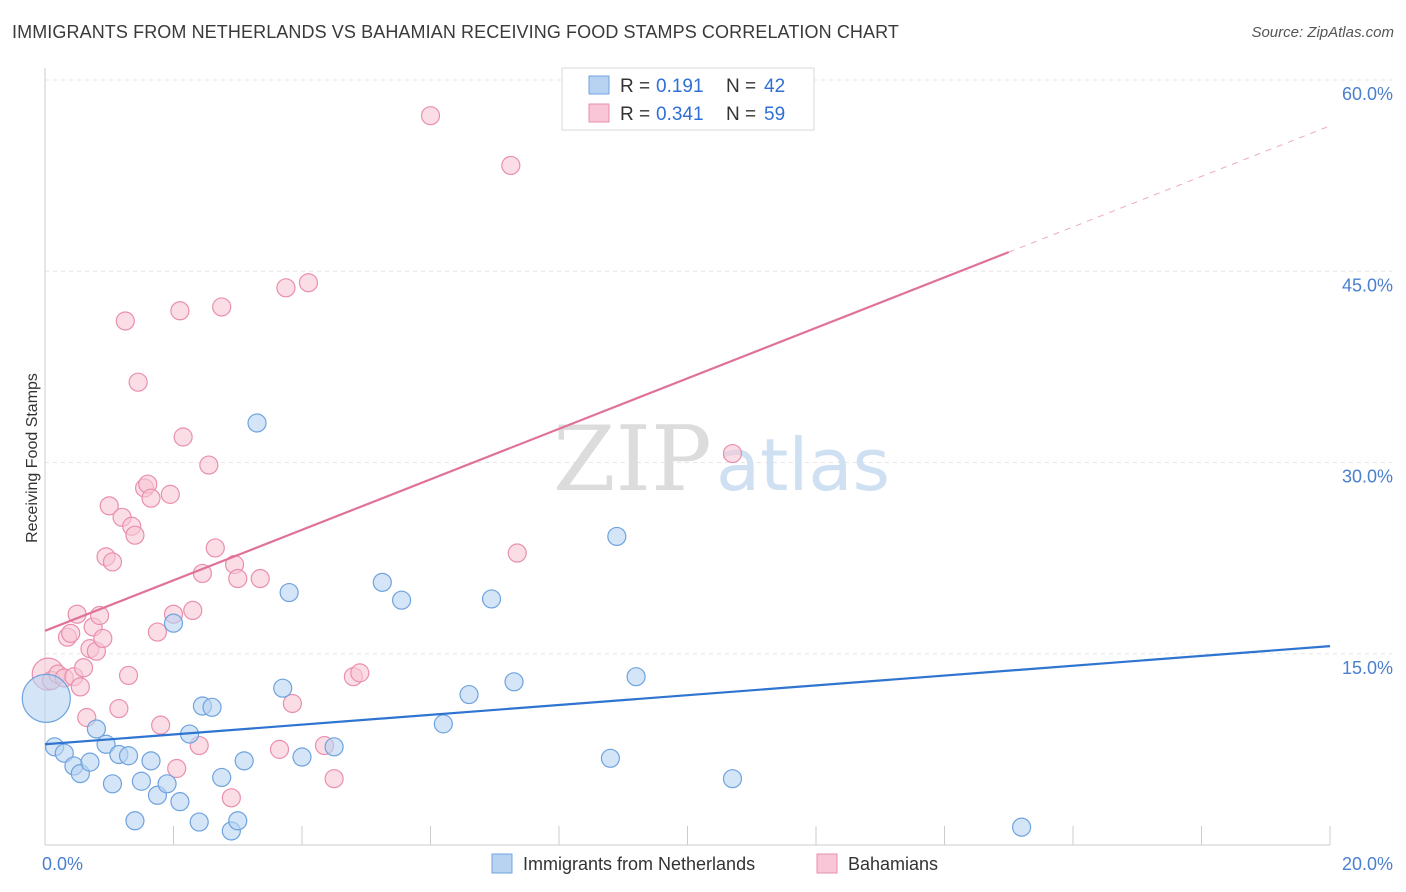 This screenshot has height=892, width=1406. Describe the element at coordinates (680, 114) in the screenshot. I see `legend-r-value-2: 0.341` at that location.